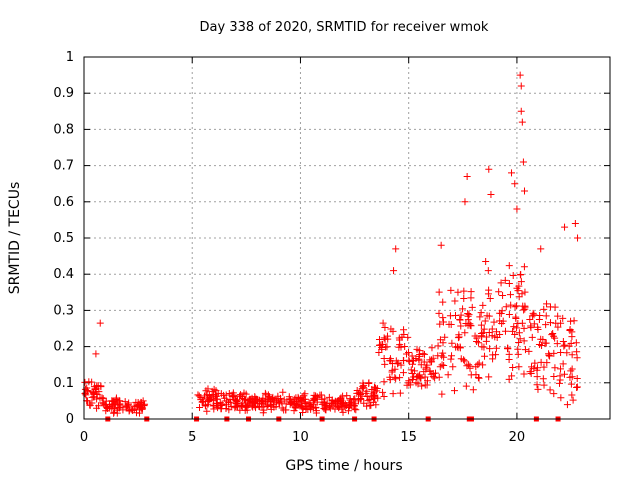  I want to click on x-tick-label: 0, so click(84, 437).